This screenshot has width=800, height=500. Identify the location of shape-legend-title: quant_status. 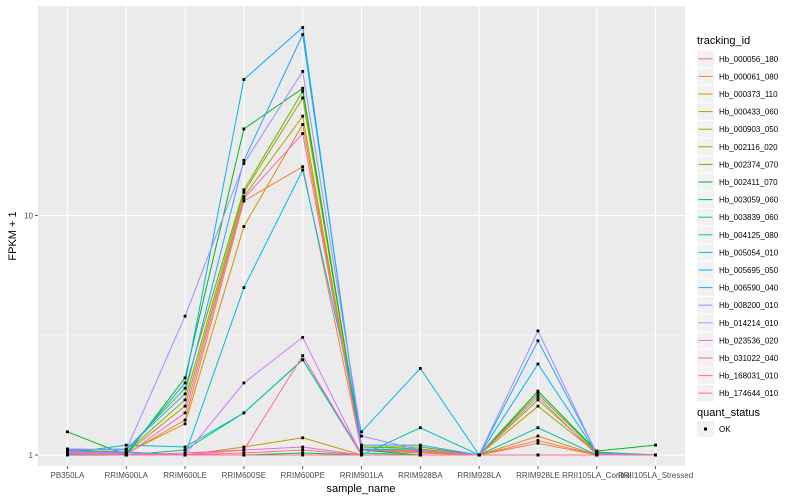
(728, 413).